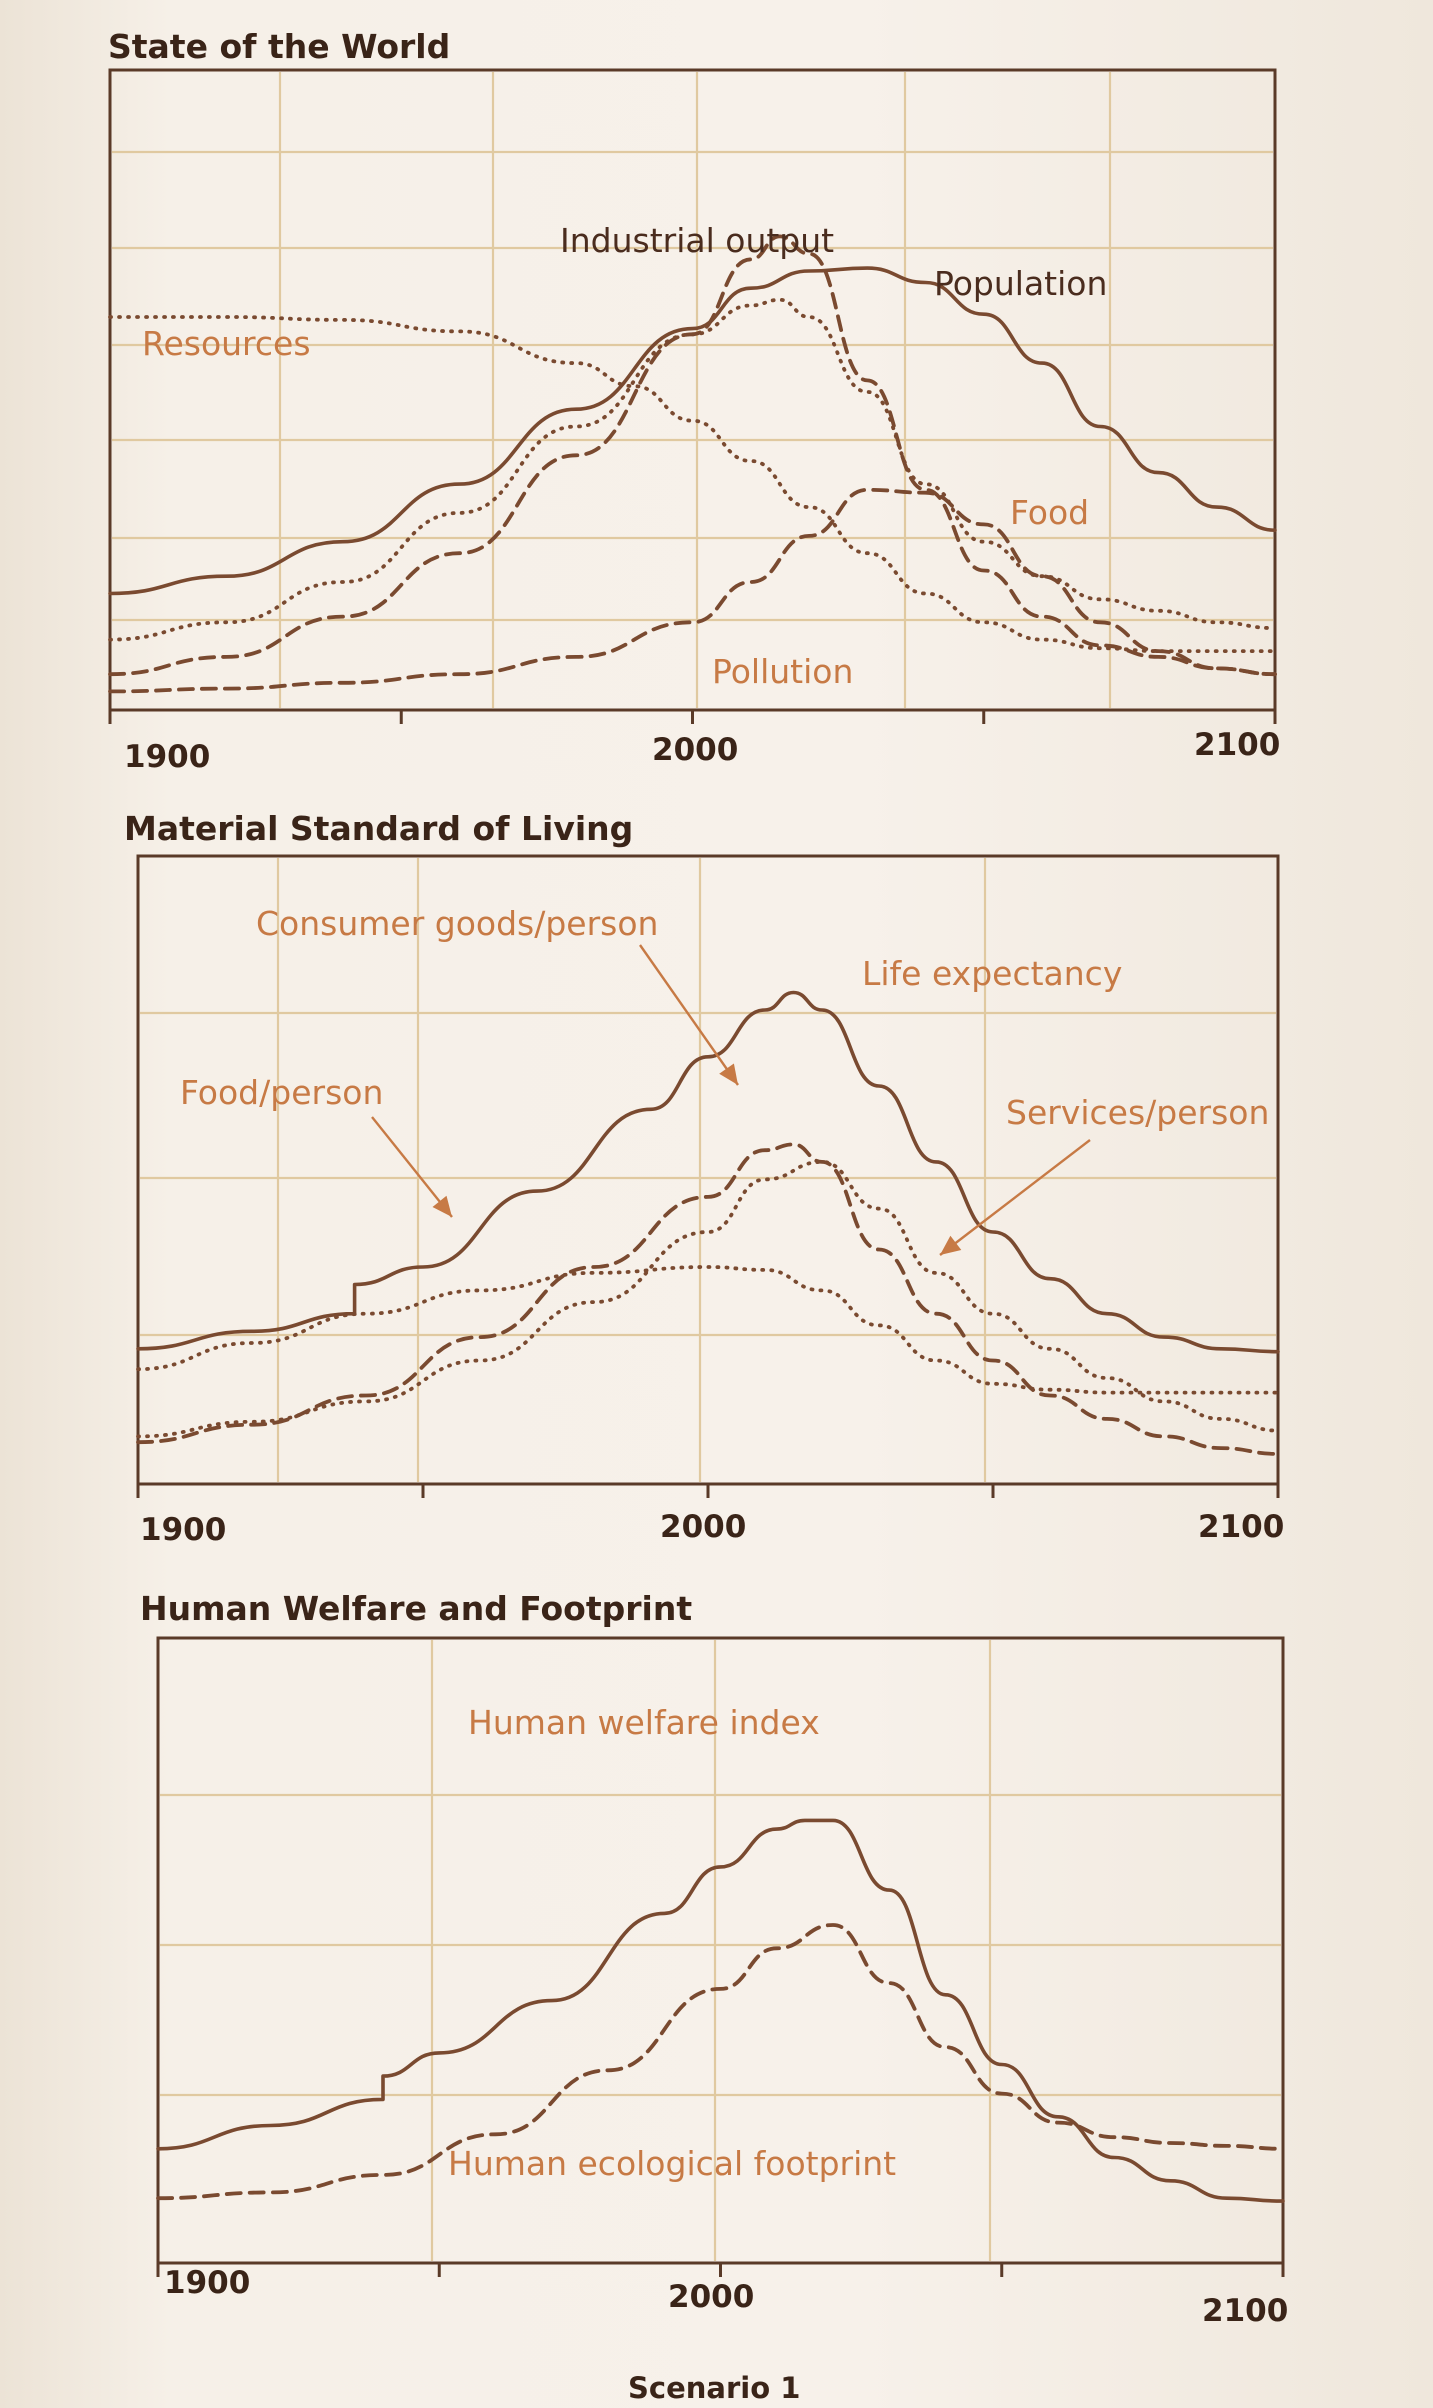 The width and height of the screenshot is (1433, 2408). Describe the element at coordinates (644, 1722) in the screenshot. I see `series-label: Human welfare index` at that location.